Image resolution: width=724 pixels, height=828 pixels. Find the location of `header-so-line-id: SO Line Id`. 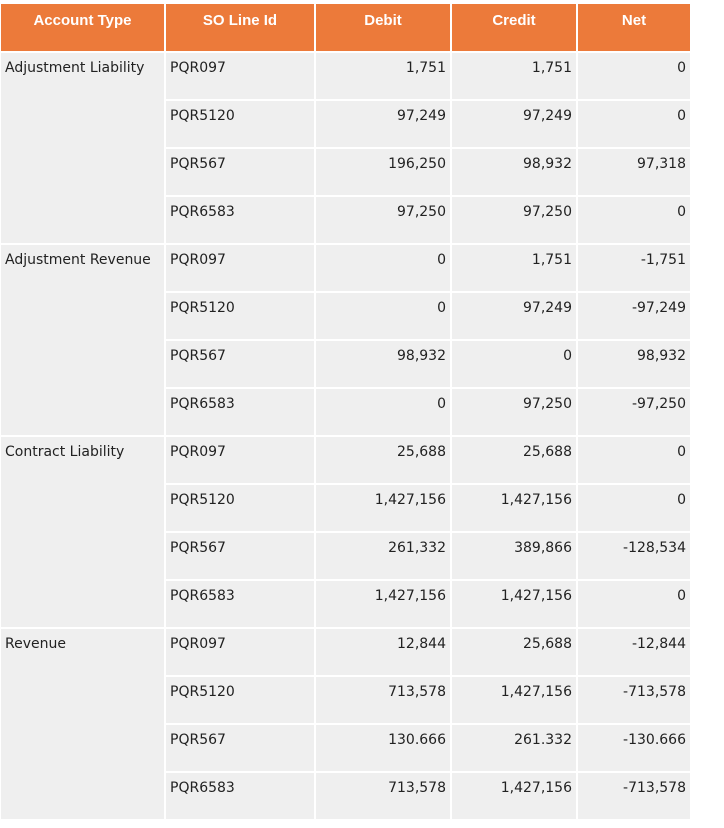

header-so-line-id: SO Line Id is located at coordinates (240, 27).